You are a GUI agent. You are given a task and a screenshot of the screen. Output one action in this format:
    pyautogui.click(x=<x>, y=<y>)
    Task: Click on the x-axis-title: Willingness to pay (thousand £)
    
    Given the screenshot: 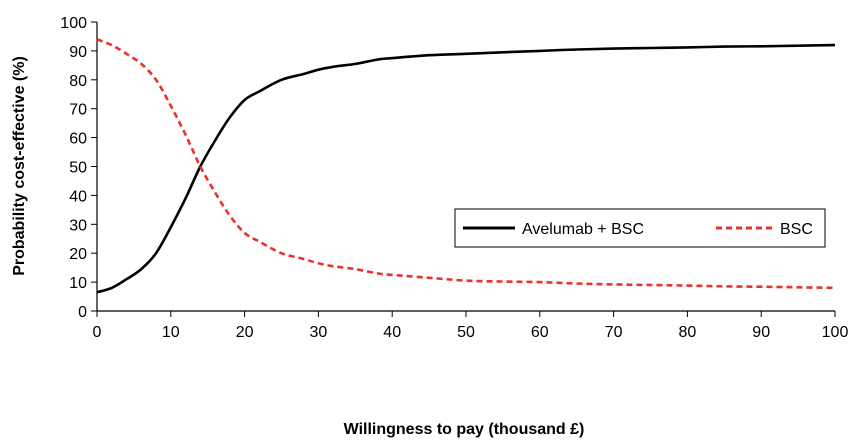 What is the action you would take?
    pyautogui.click(x=464, y=429)
    